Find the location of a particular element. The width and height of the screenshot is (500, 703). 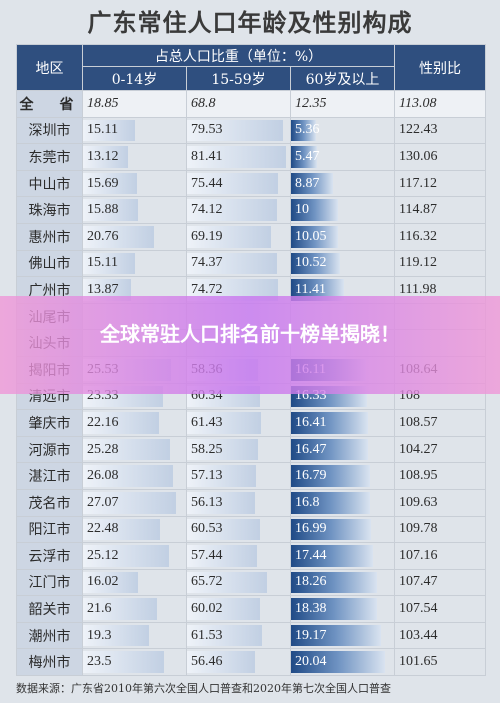

value-cell-b: 74.12 is located at coordinates (238, 210).